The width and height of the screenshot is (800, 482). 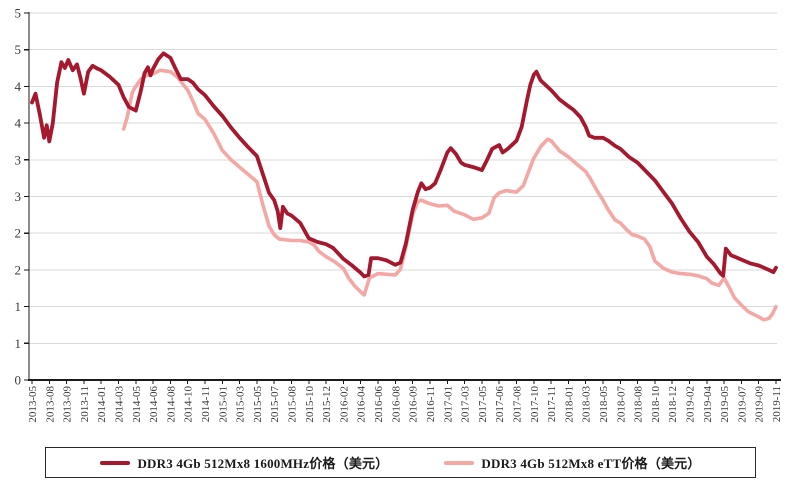 What do you see at coordinates (85, 404) in the screenshot?
I see `x-axis-label: 2013-11` at bounding box center [85, 404].